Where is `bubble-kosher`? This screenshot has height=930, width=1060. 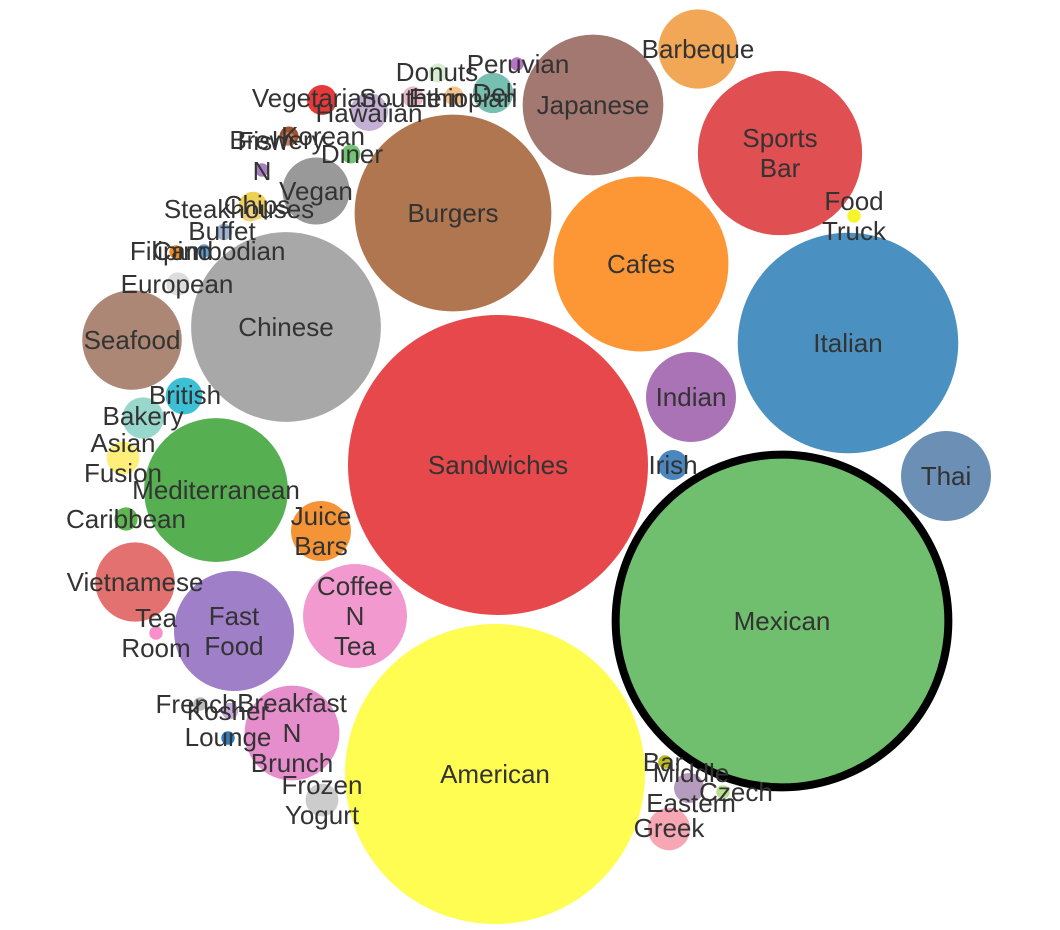 bubble-kosher is located at coordinates (230, 711).